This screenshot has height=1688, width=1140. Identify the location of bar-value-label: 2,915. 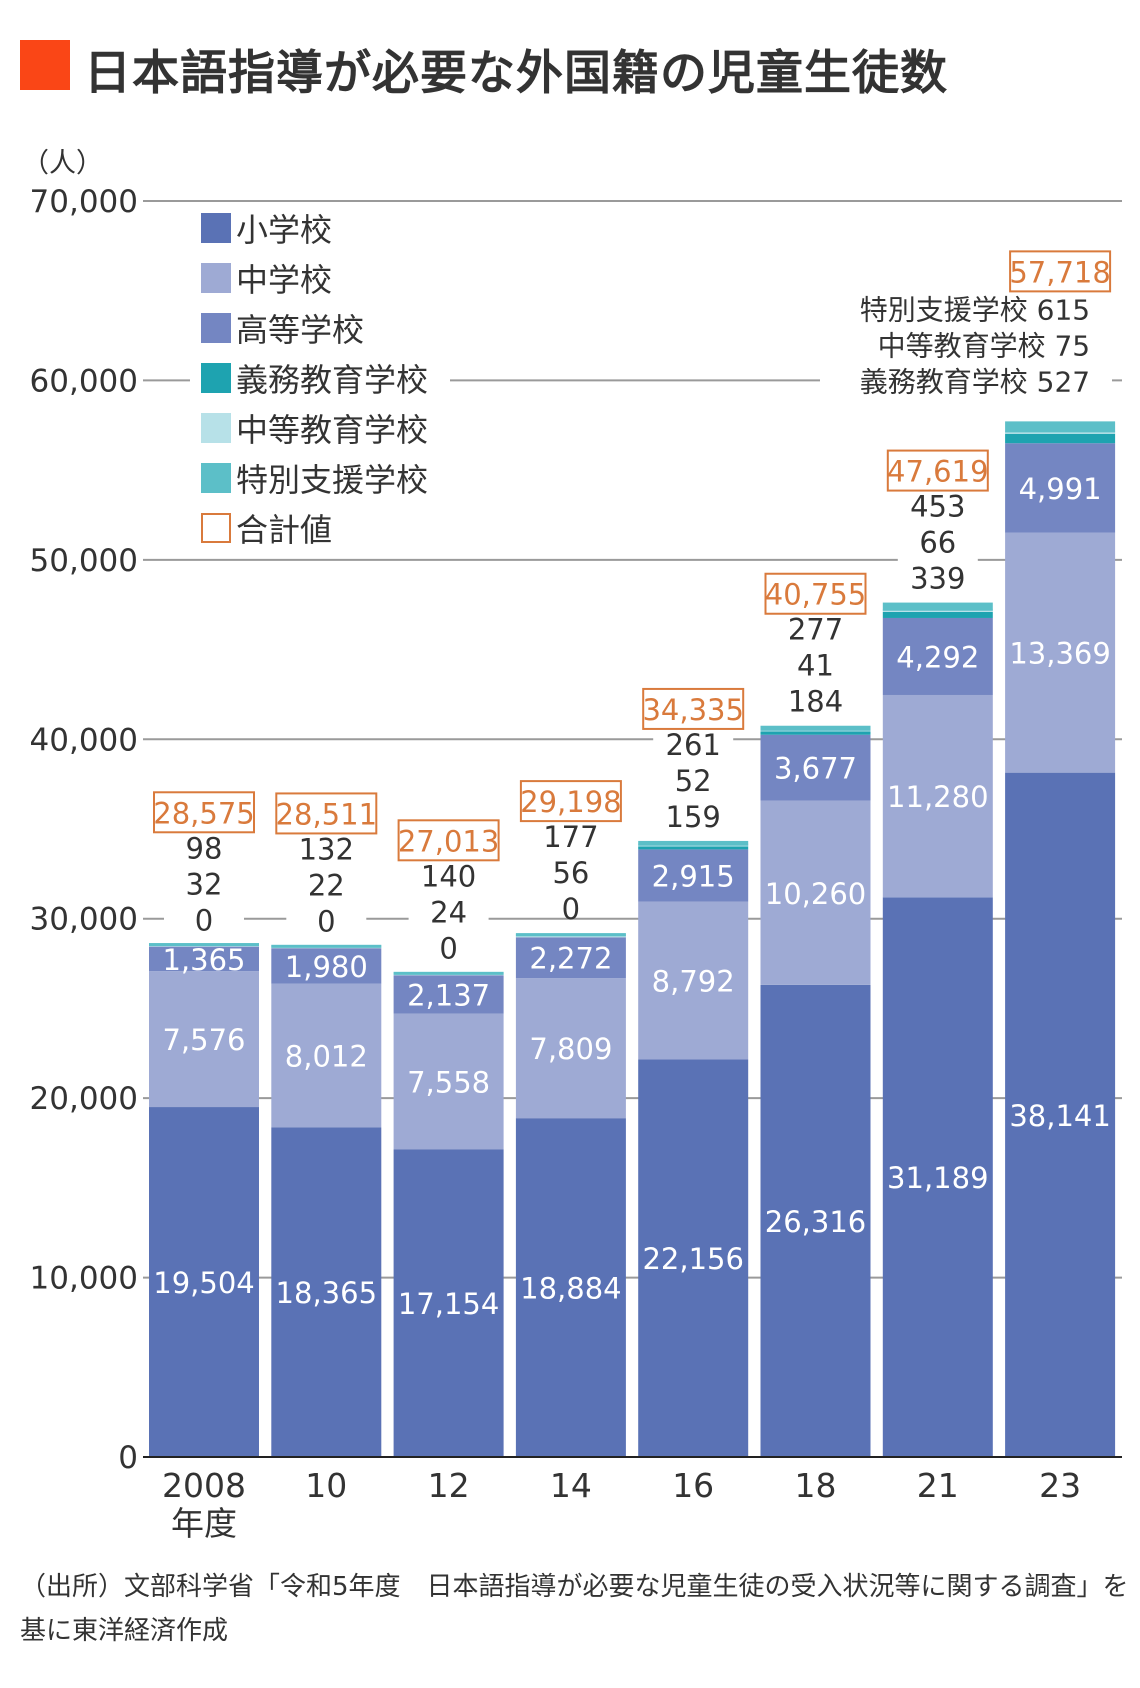
(693, 877).